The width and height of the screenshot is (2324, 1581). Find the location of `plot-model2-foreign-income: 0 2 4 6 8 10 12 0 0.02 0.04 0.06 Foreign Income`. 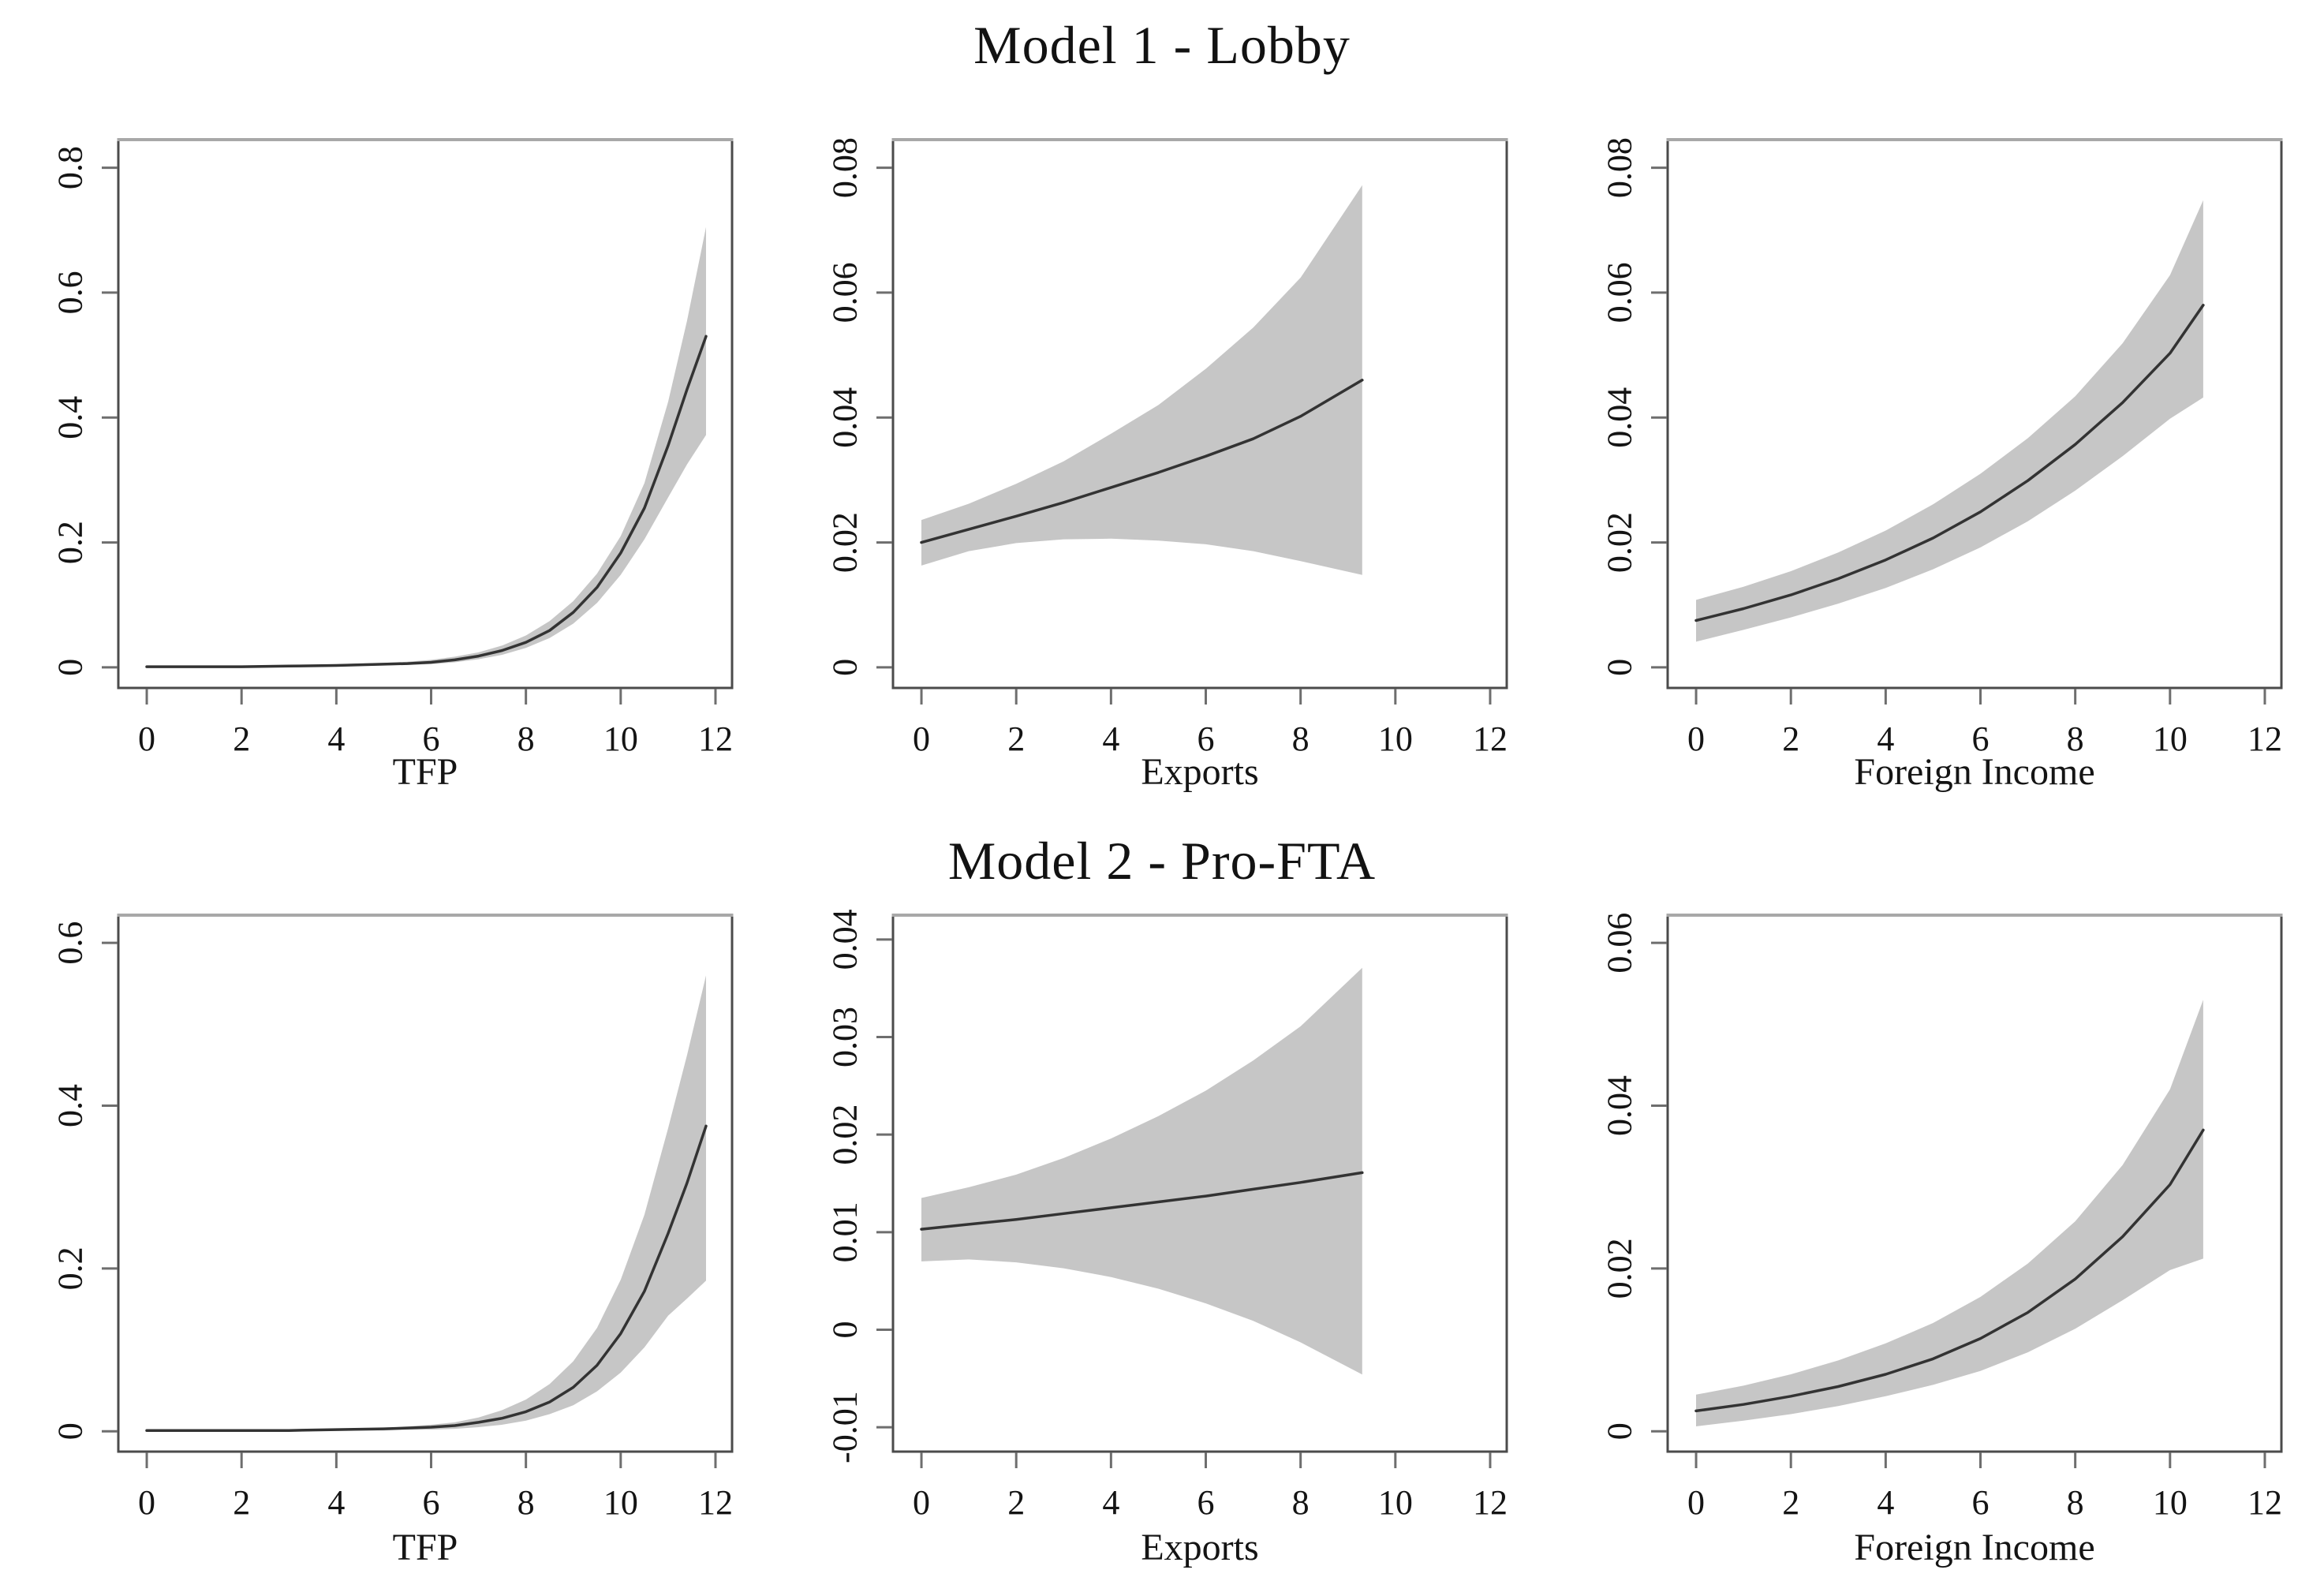

plot-model2-foreign-income: 0 2 4 6 8 10 12 0 0.02 0.04 0.06 Foreign Income is located at coordinates (1942, 1241).